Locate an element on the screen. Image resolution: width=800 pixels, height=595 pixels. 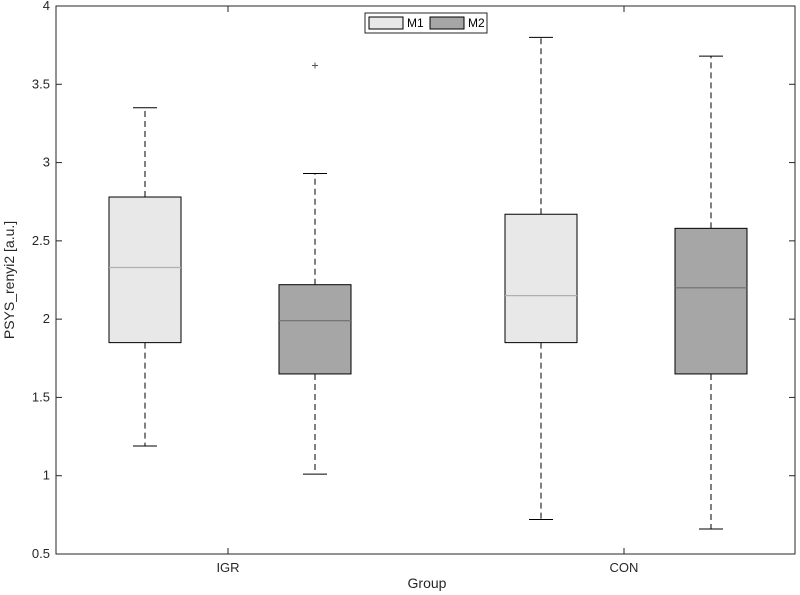
box-m2-con is located at coordinates (711, 292).